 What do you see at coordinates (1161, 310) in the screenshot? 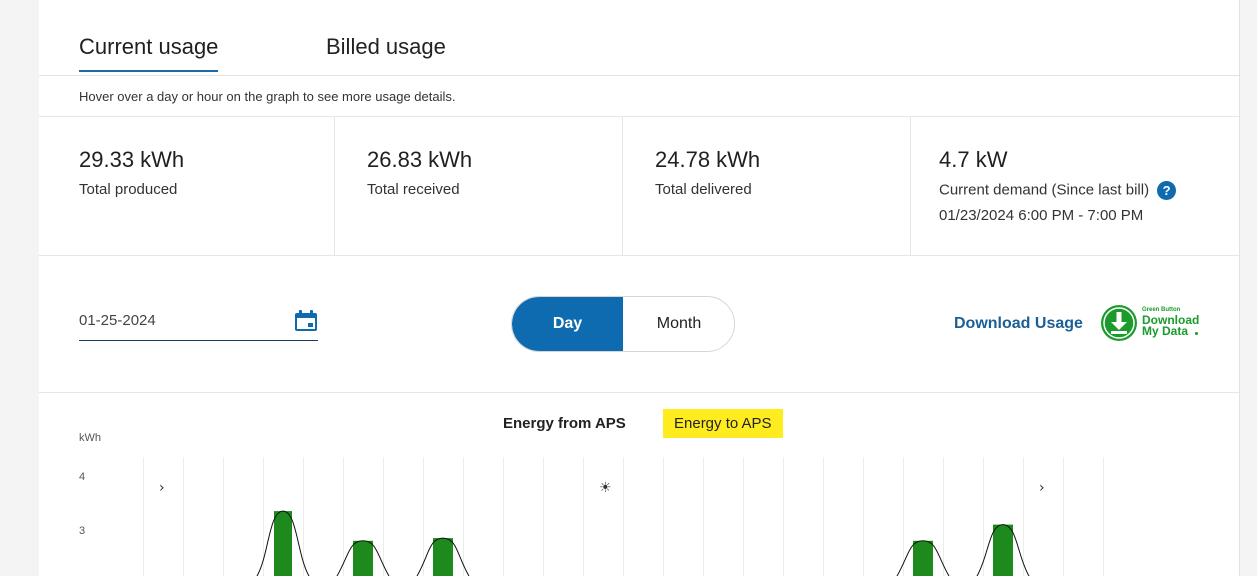
I see `green-button-caption: Green Button` at bounding box center [1161, 310].